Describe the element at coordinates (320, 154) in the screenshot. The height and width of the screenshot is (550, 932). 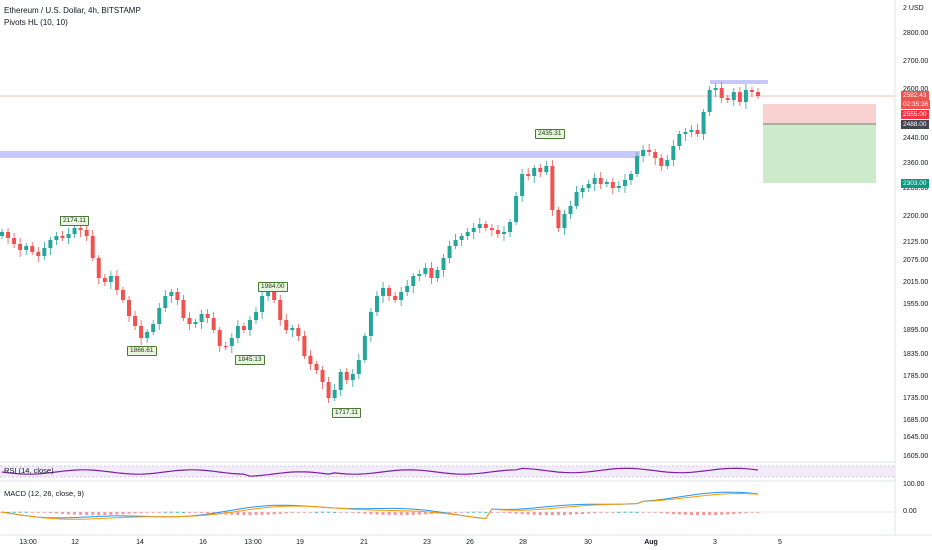
I see `resistance-zone` at that location.